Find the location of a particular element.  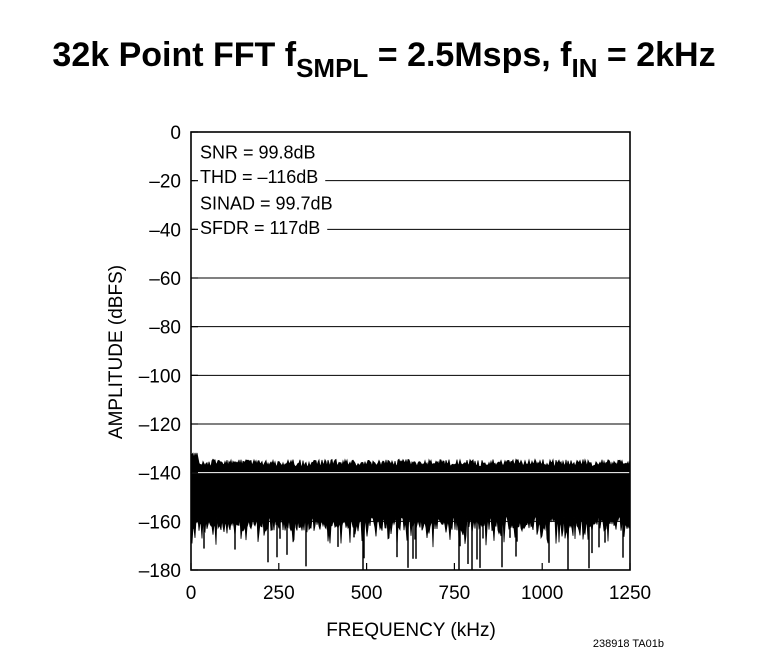

y-tick-label: 0 is located at coordinates (175, 133).